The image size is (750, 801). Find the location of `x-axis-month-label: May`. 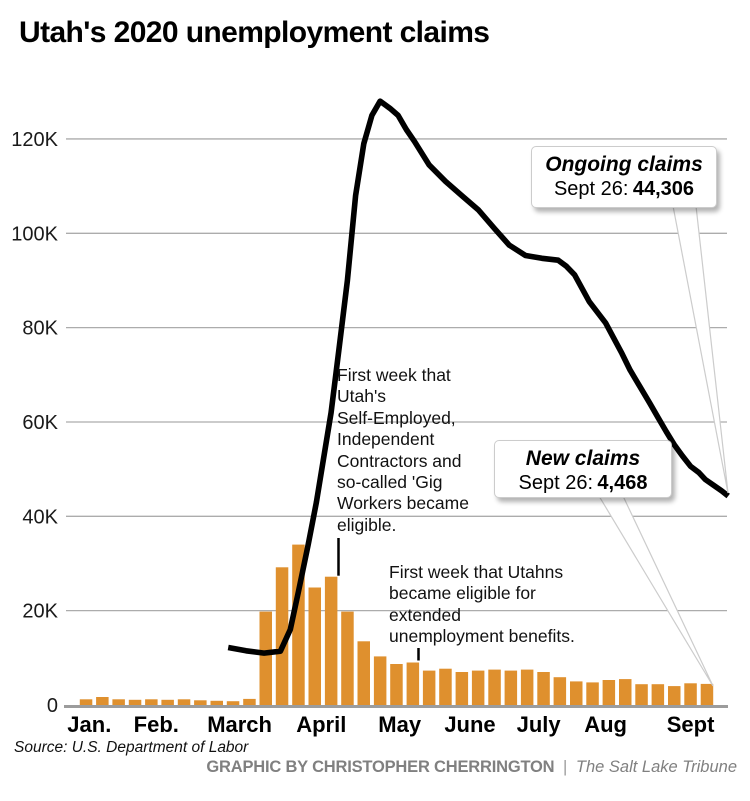

x-axis-month-label: May is located at coordinates (400, 724).